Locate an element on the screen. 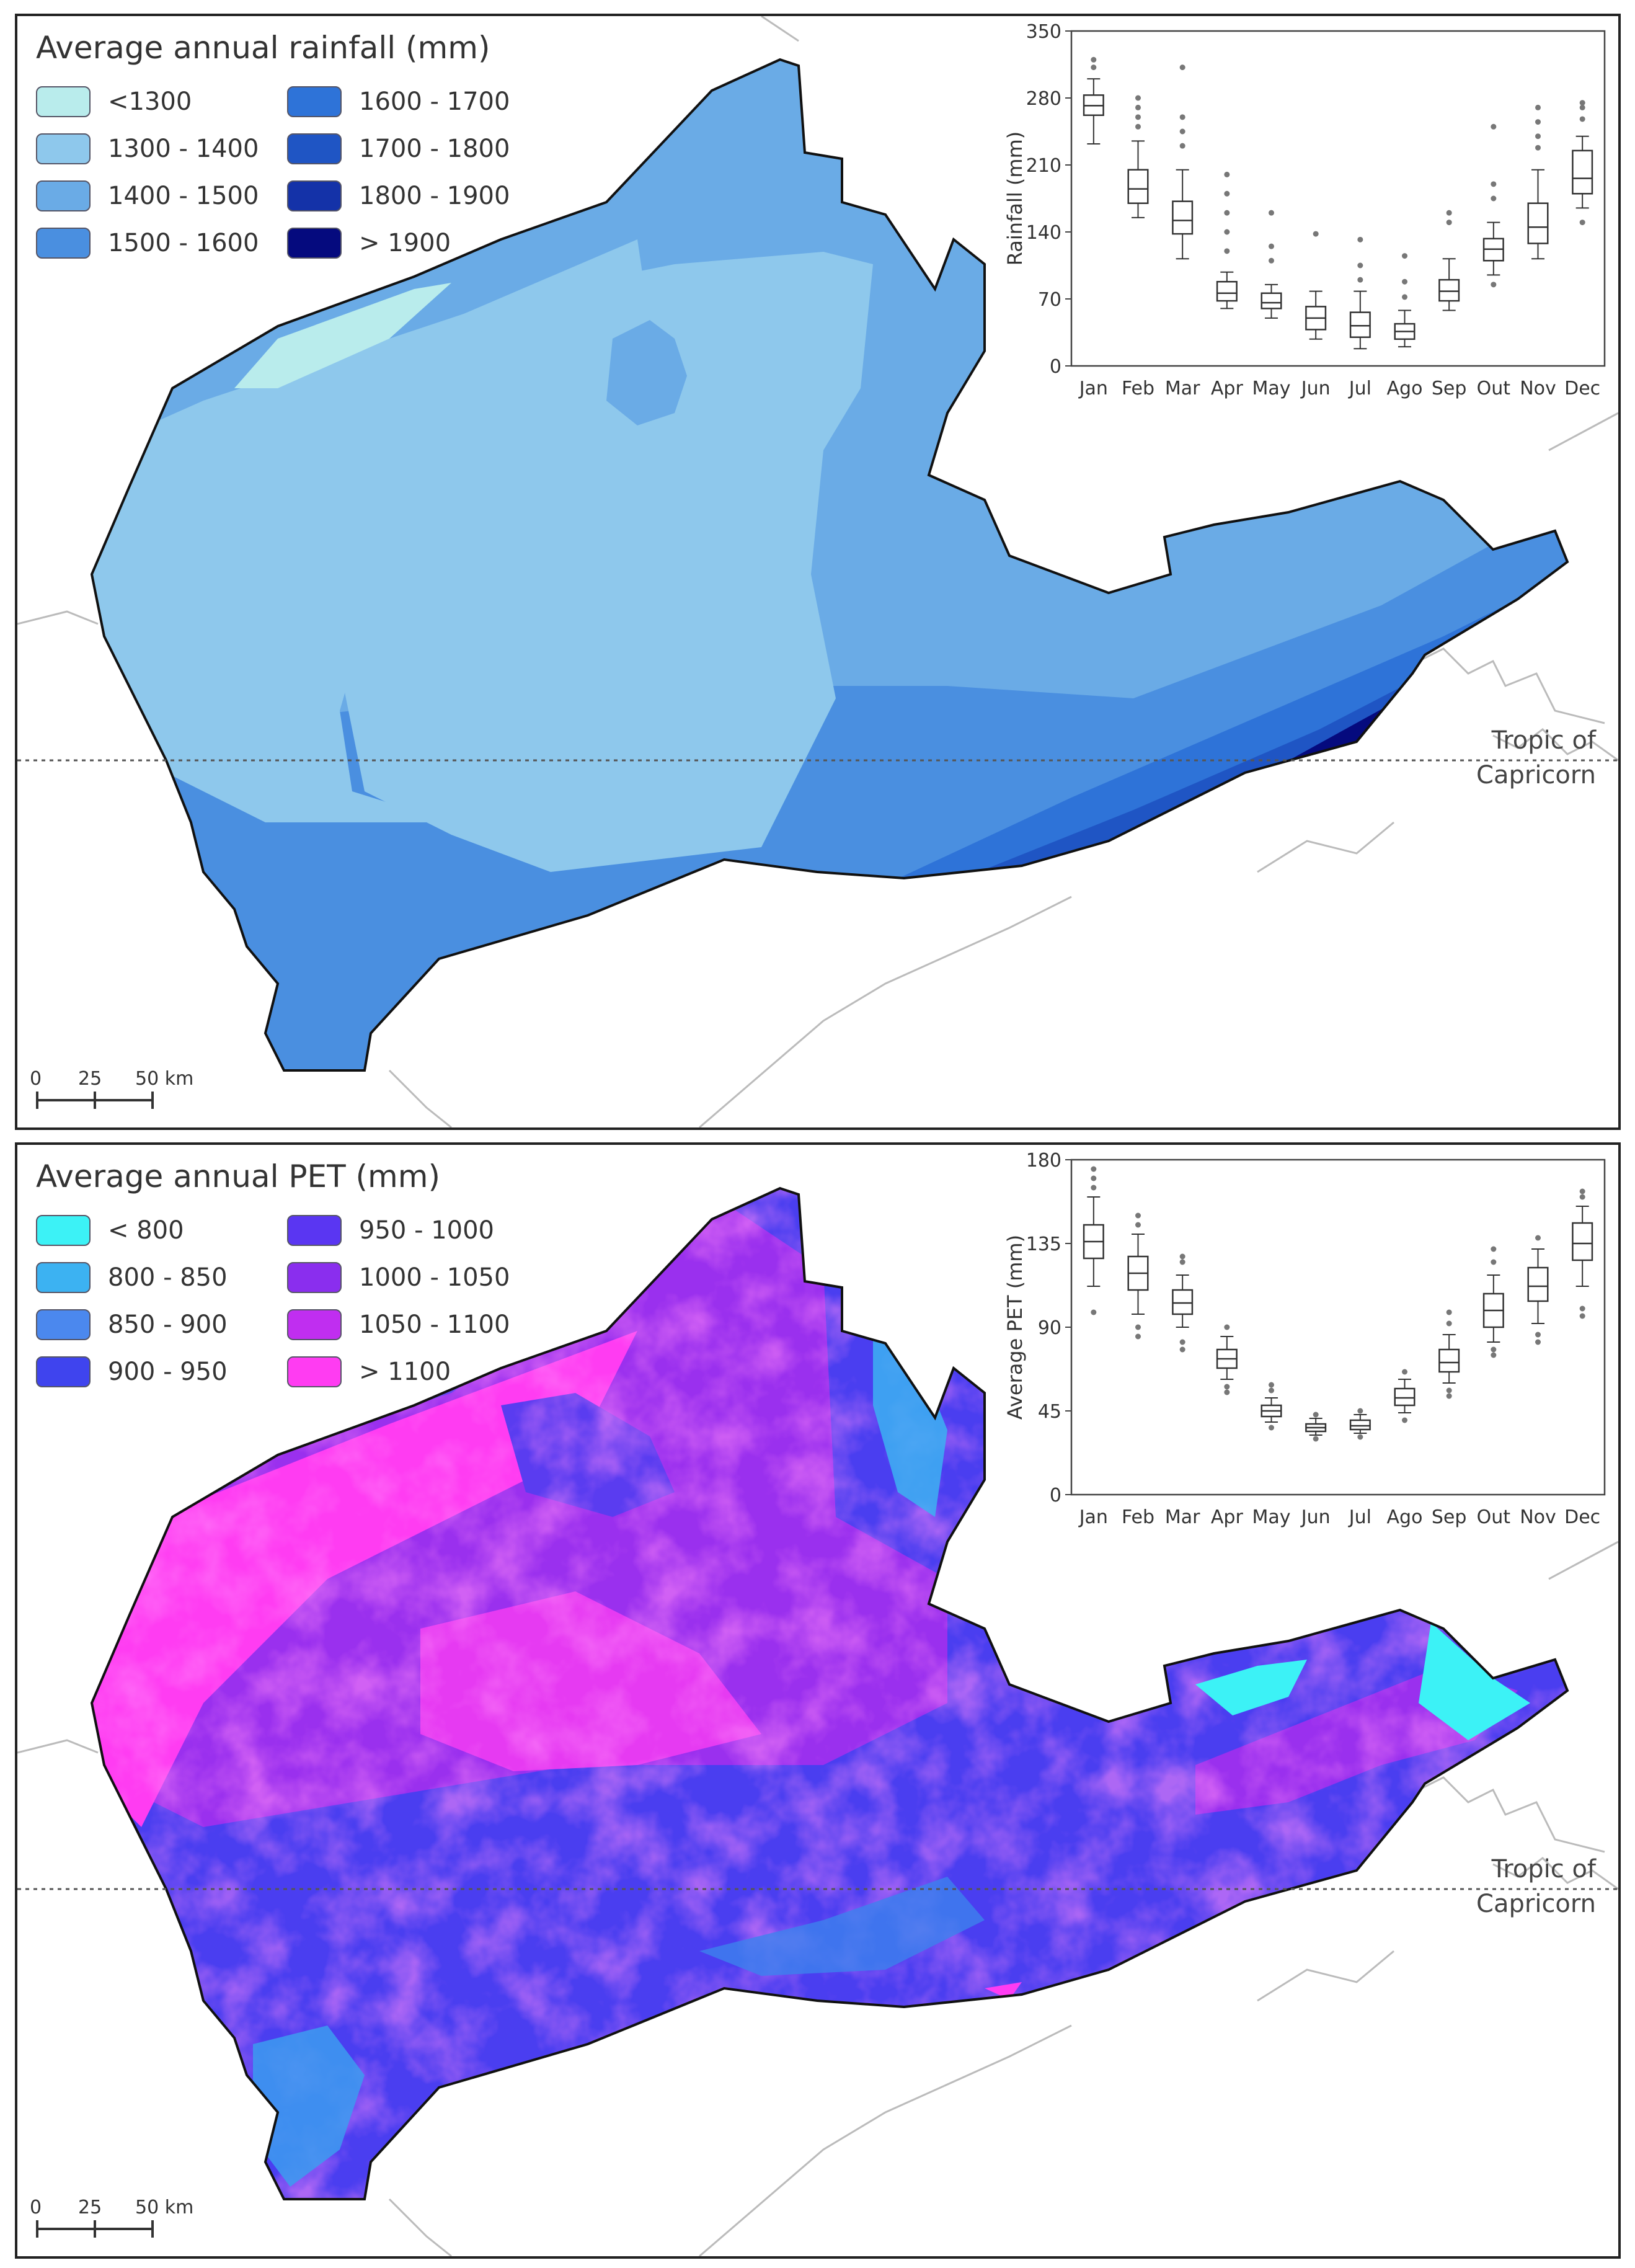 This screenshot has width=1635, height=2268. x-tick-label: Dec is located at coordinates (1582, 1517).